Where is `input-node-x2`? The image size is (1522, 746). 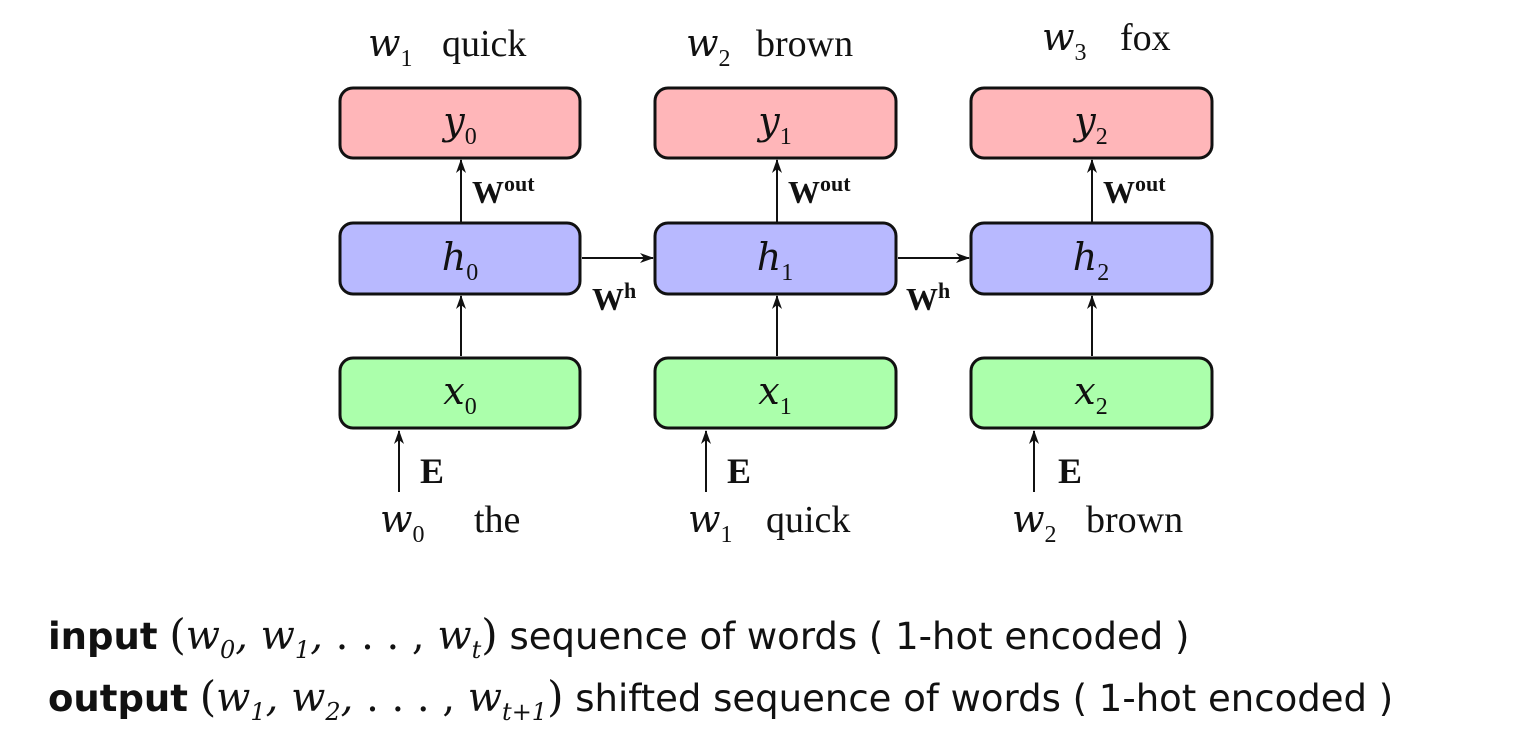 input-node-x2 is located at coordinates (1091, 393).